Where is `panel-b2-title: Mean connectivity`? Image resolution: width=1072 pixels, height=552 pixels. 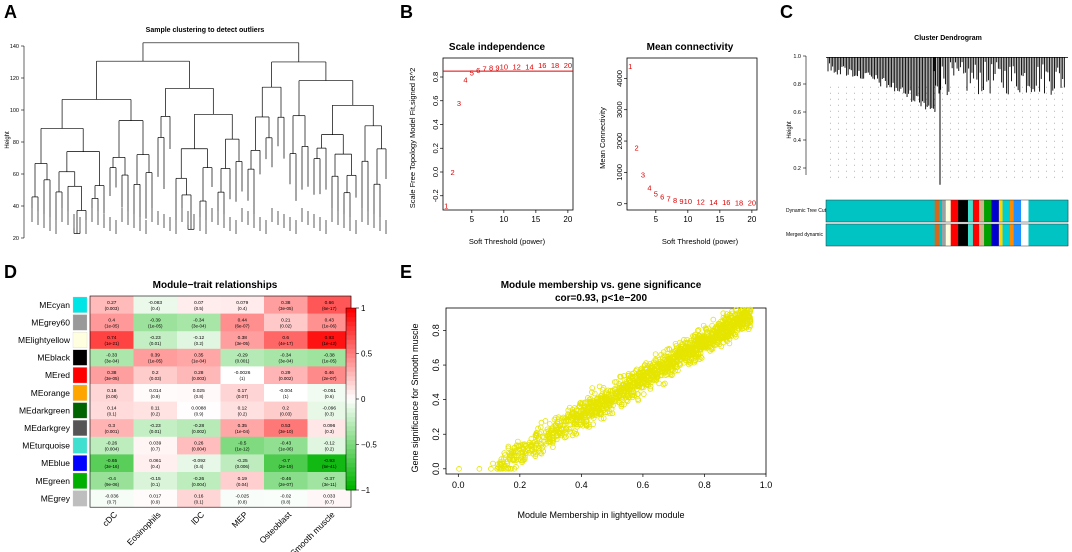 panel-b2-title: Mean connectivity is located at coordinates (690, 47).